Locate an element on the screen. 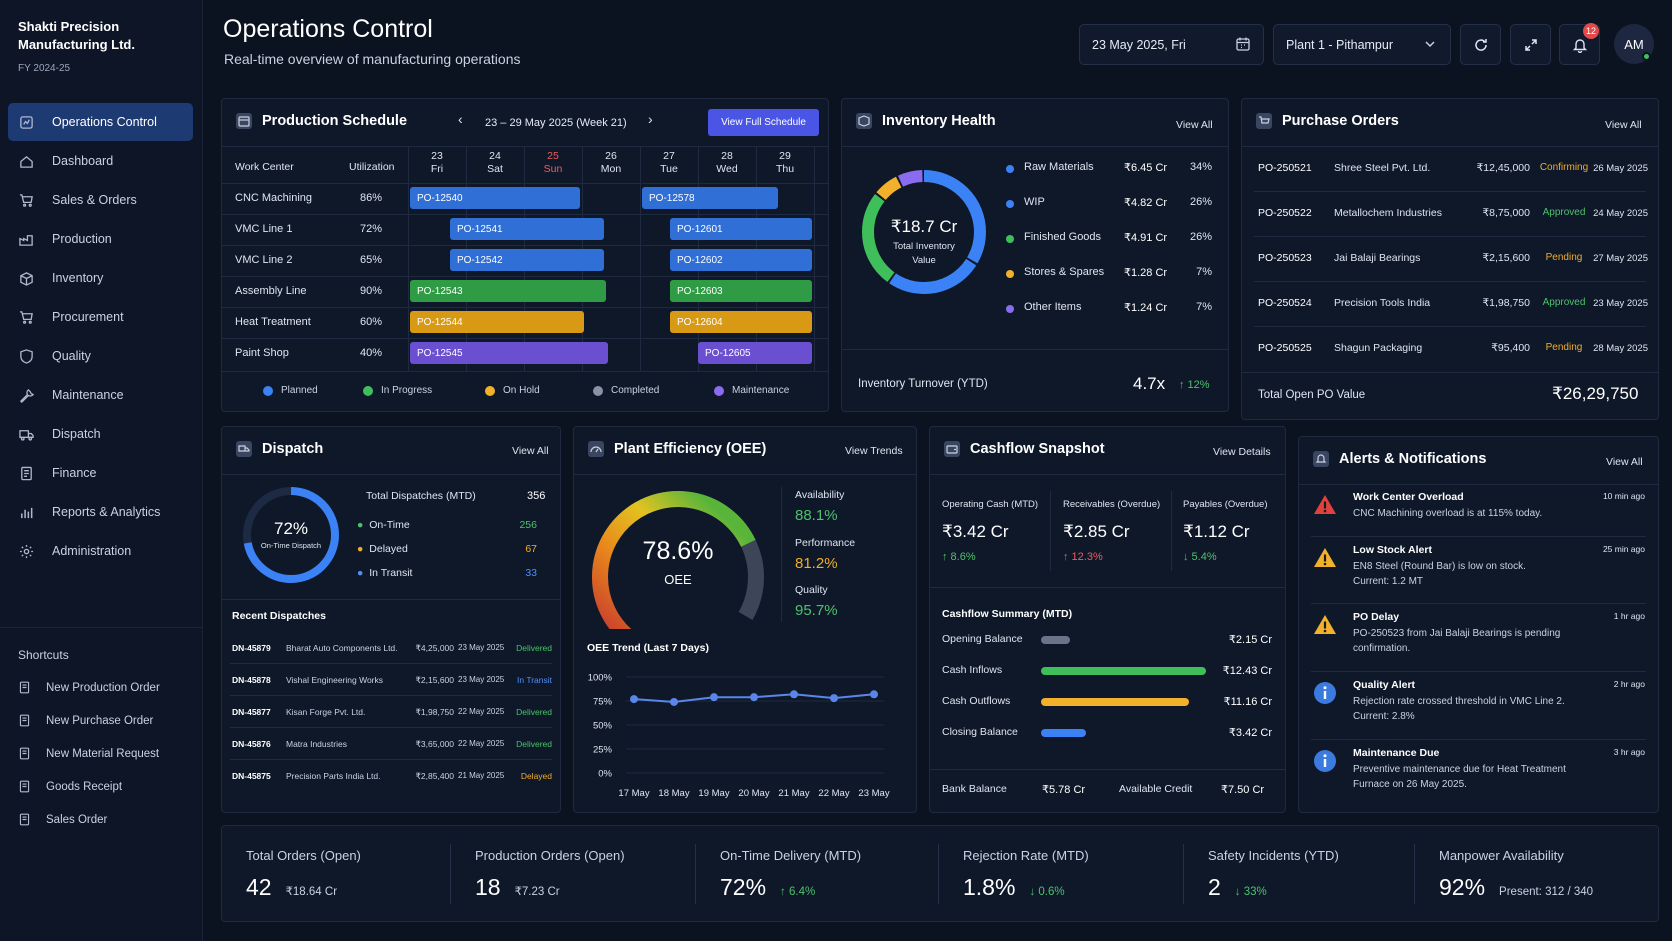 This screenshot has width=1672, height=941. row-divider is located at coordinates (391, 759).